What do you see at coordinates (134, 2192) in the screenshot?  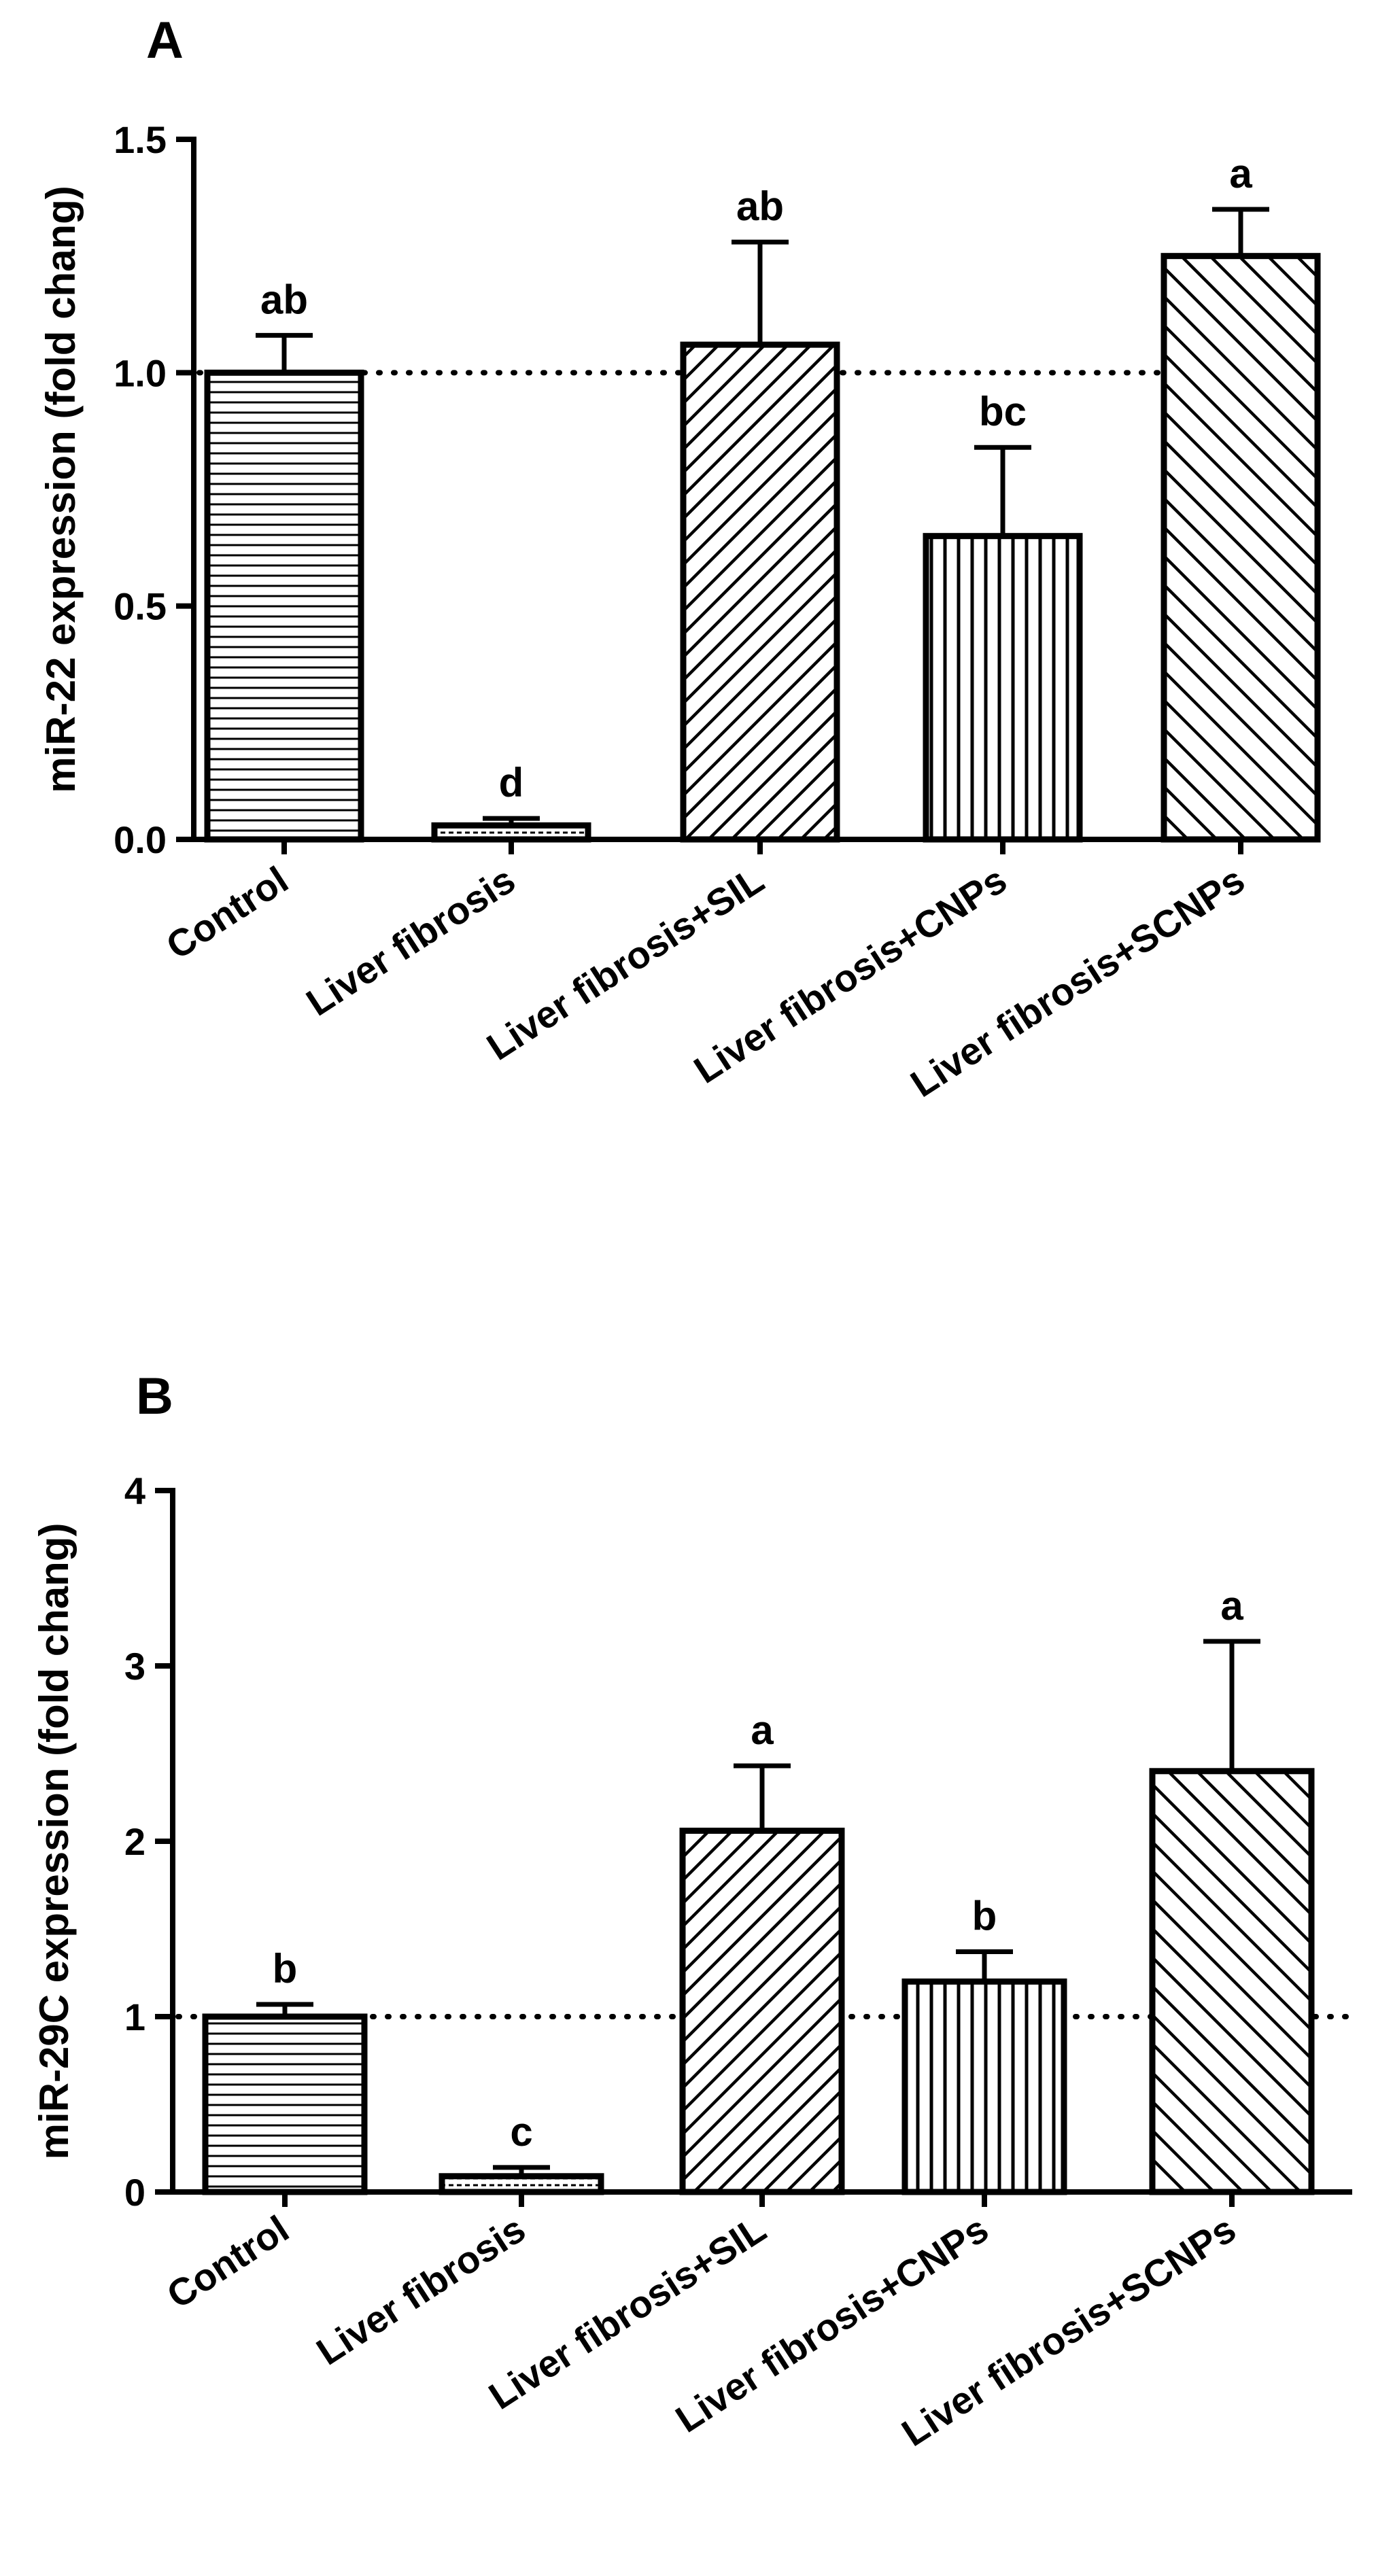 I see `y-tick-label: 0` at bounding box center [134, 2192].